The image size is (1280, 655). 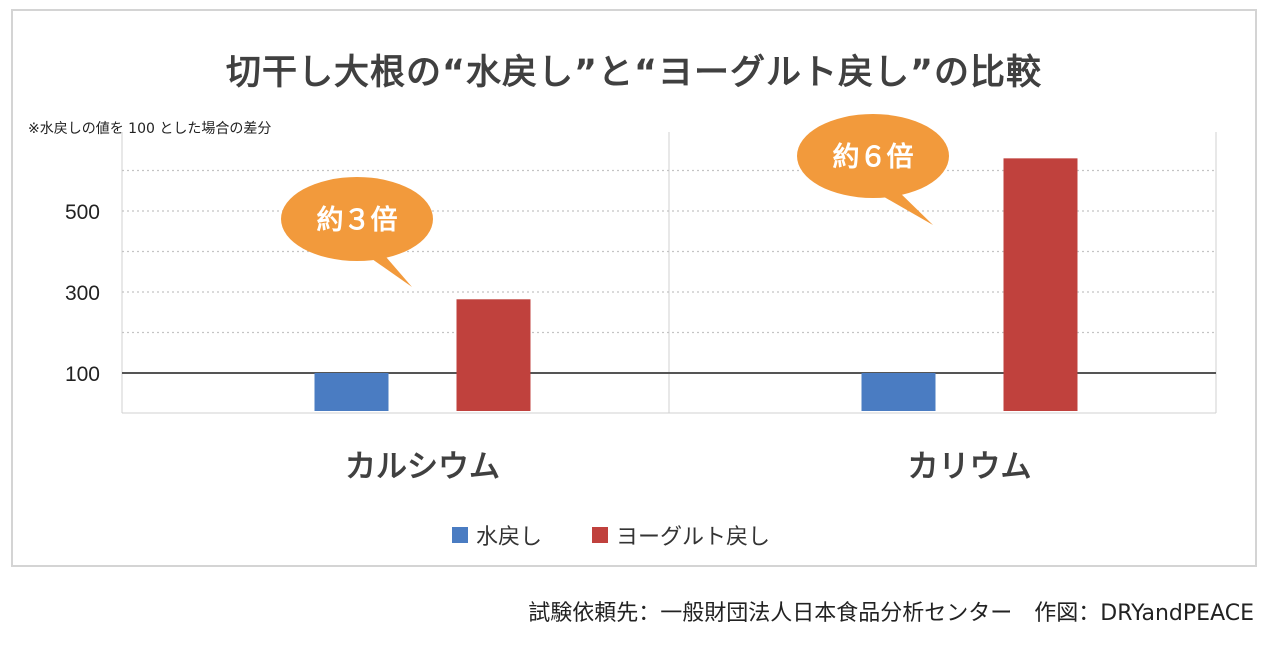 I want to click on y-tick-label: 300, so click(x=82, y=293).